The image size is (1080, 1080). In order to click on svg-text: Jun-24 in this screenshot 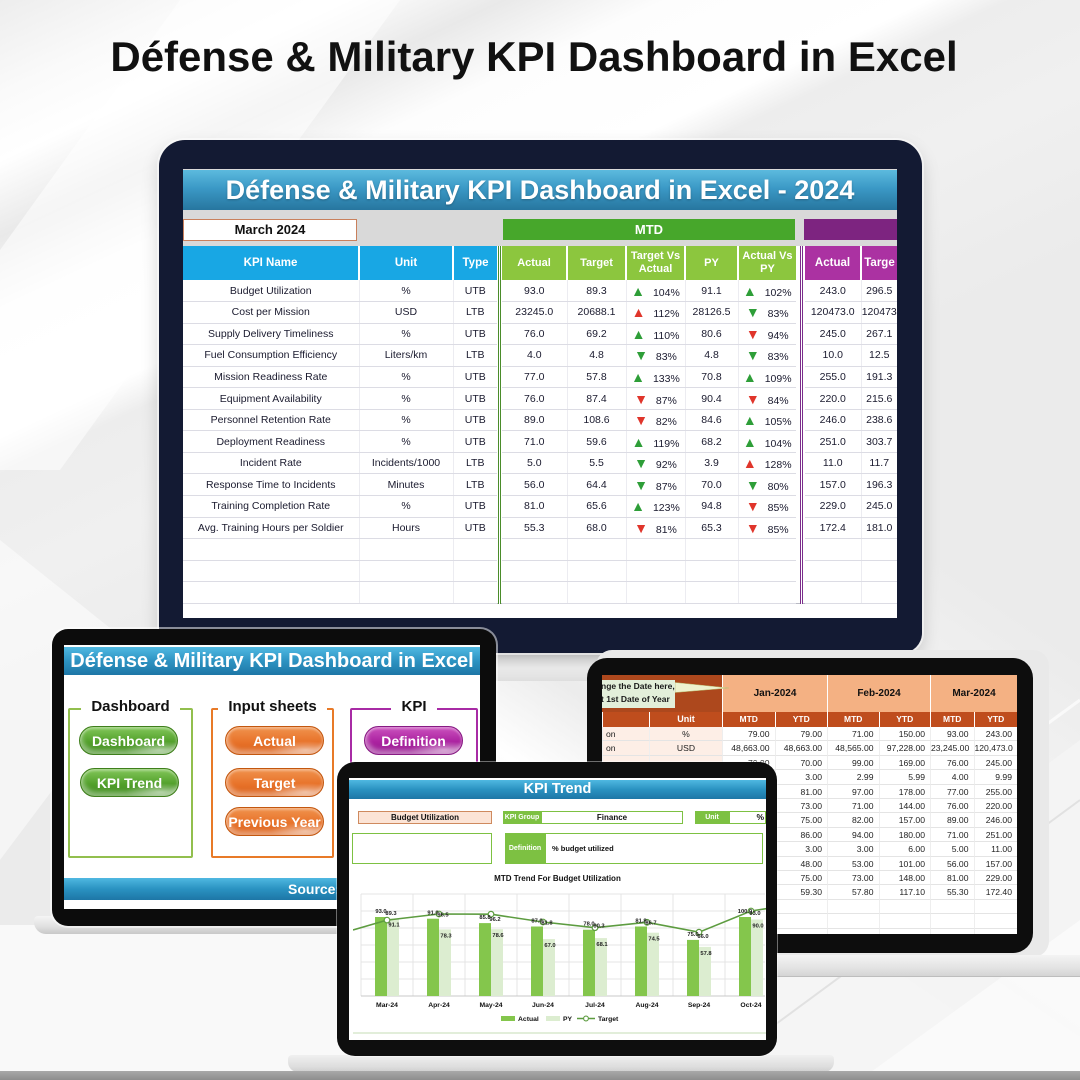, I will do `click(543, 1005)`.